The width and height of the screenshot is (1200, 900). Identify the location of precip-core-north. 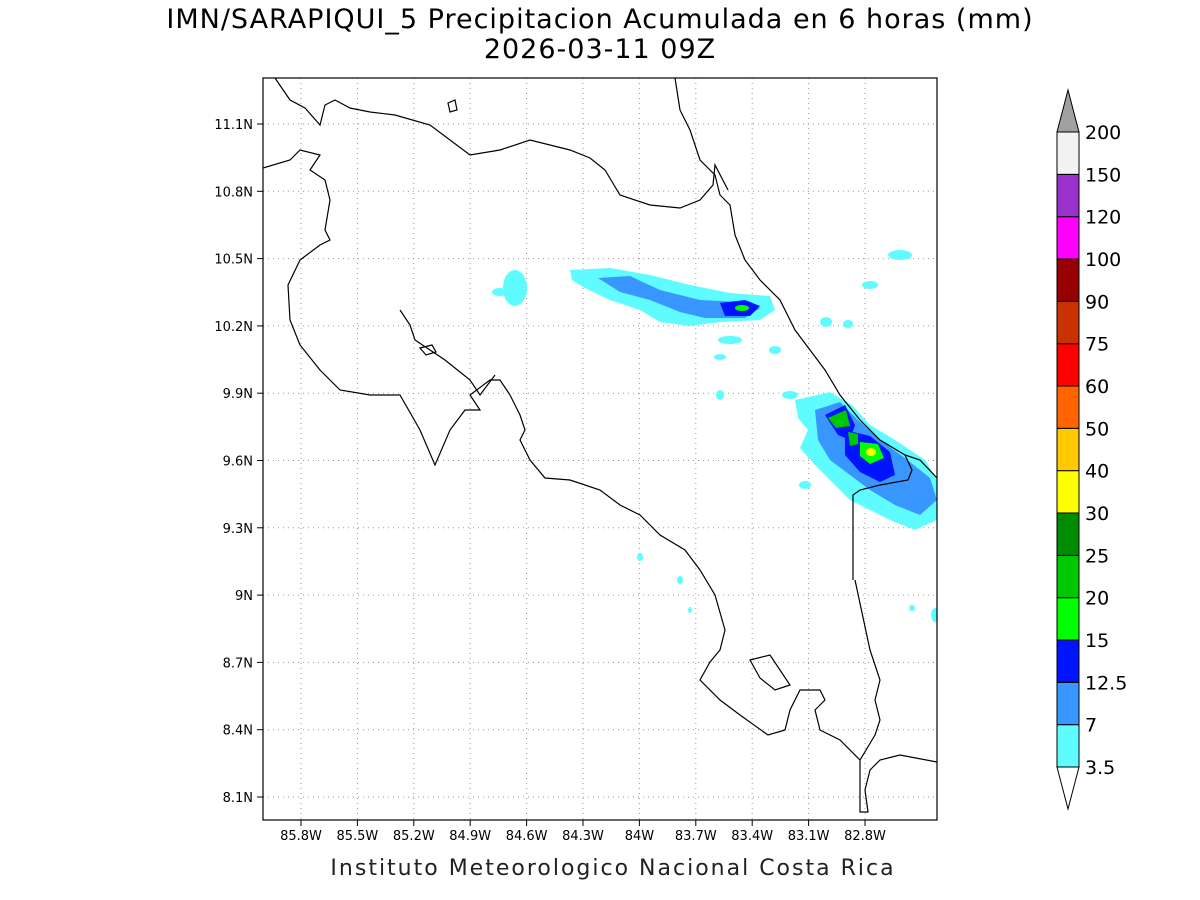
(742, 308).